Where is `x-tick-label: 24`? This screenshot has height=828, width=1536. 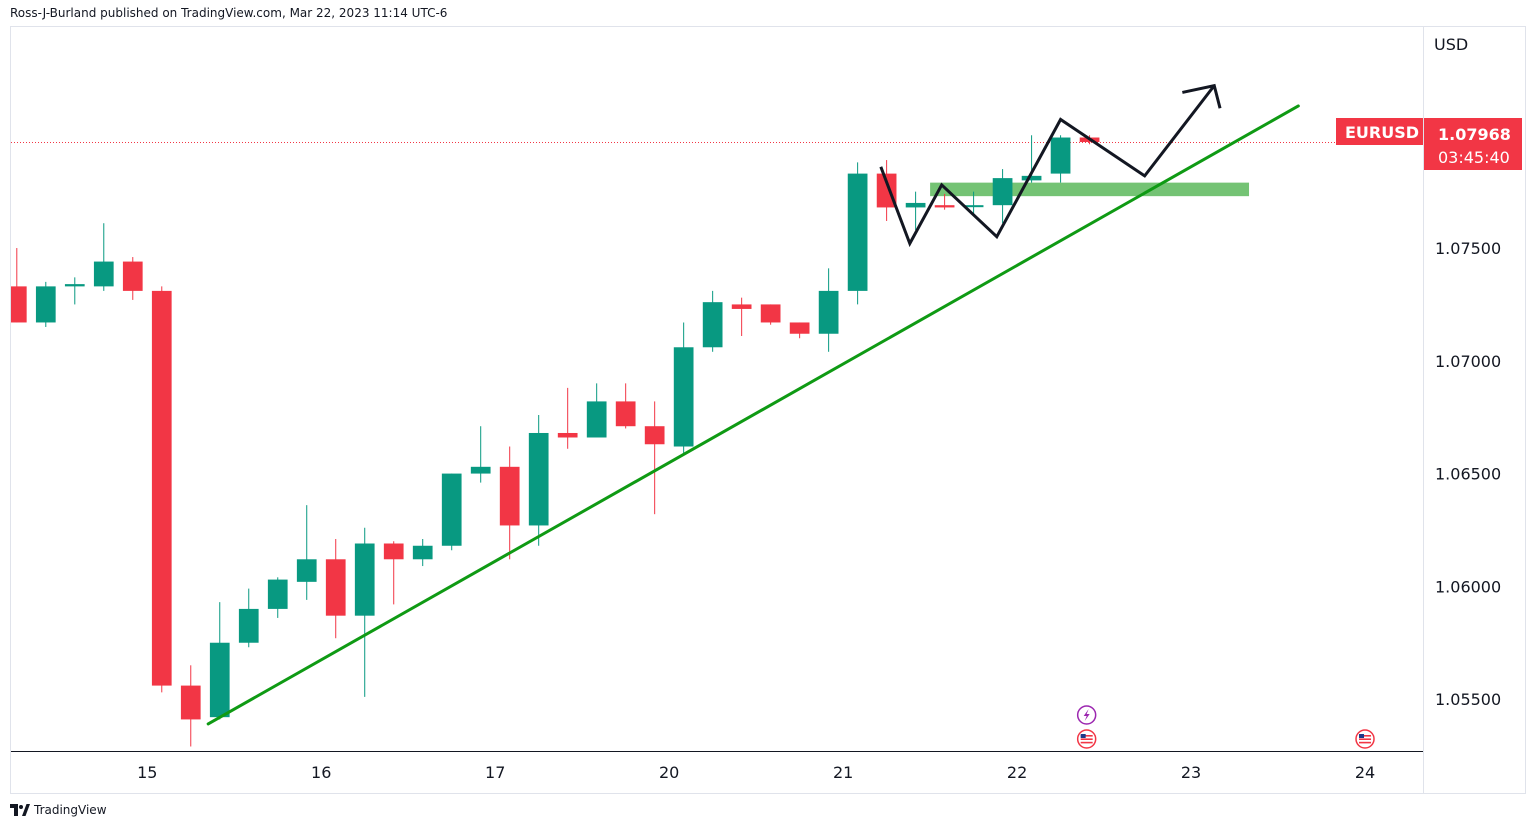 x-tick-label: 24 is located at coordinates (1365, 772).